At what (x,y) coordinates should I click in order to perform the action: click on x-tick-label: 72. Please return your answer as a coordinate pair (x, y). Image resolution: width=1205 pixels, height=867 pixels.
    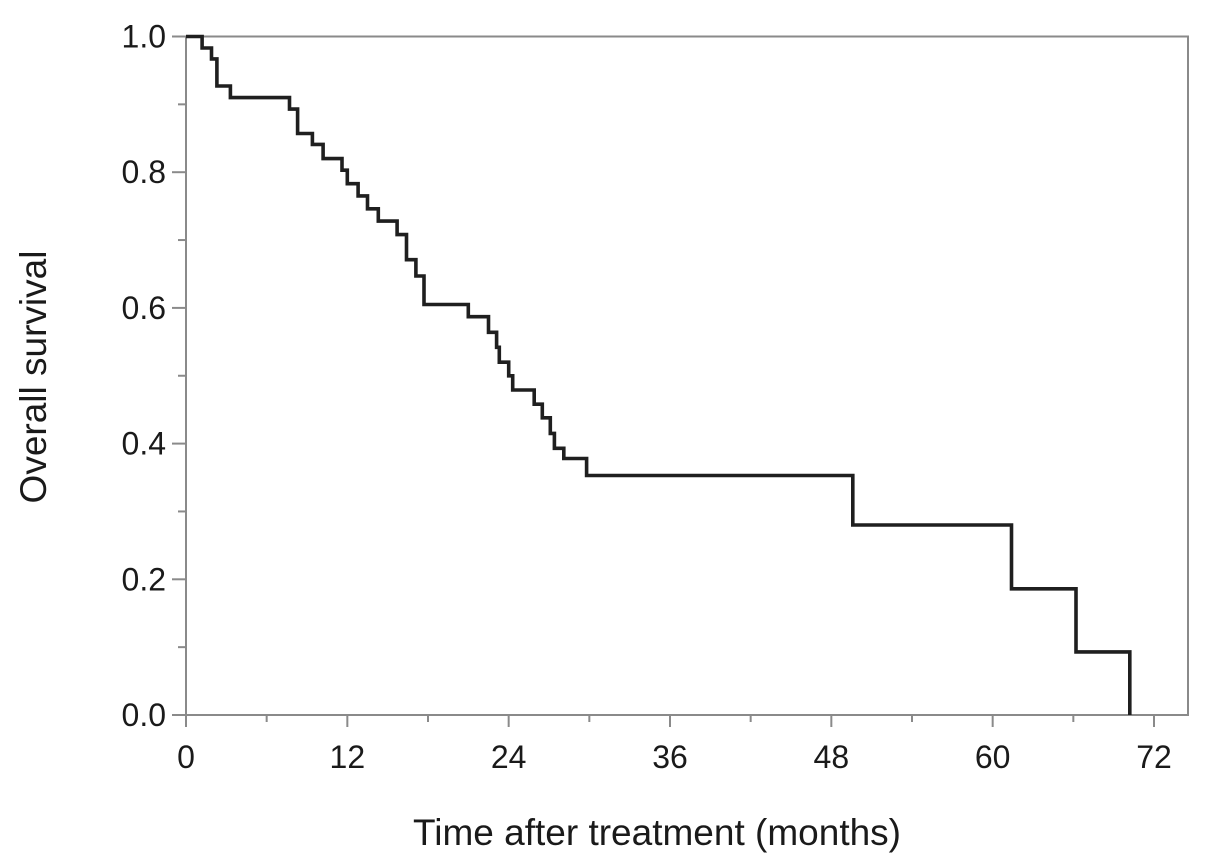
    Looking at the image, I should click on (1154, 757).